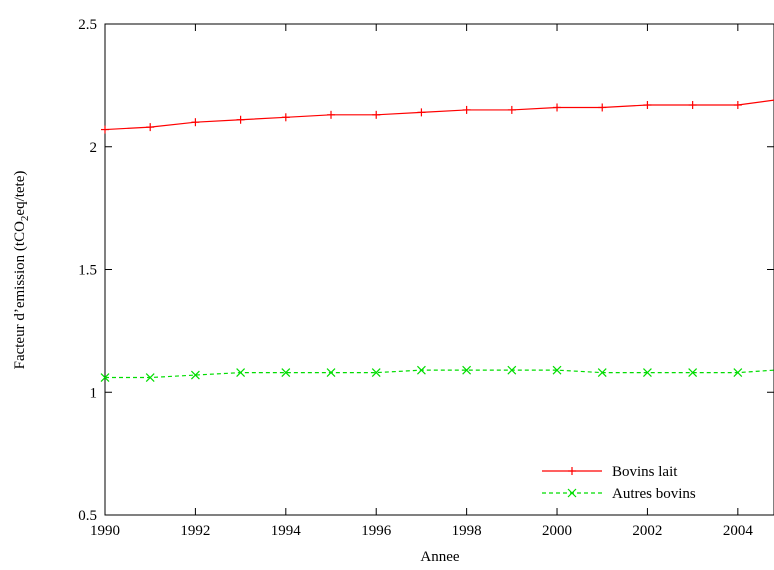 This screenshot has height=570, width=774. I want to click on x-axis-label: Annee, so click(439, 557).